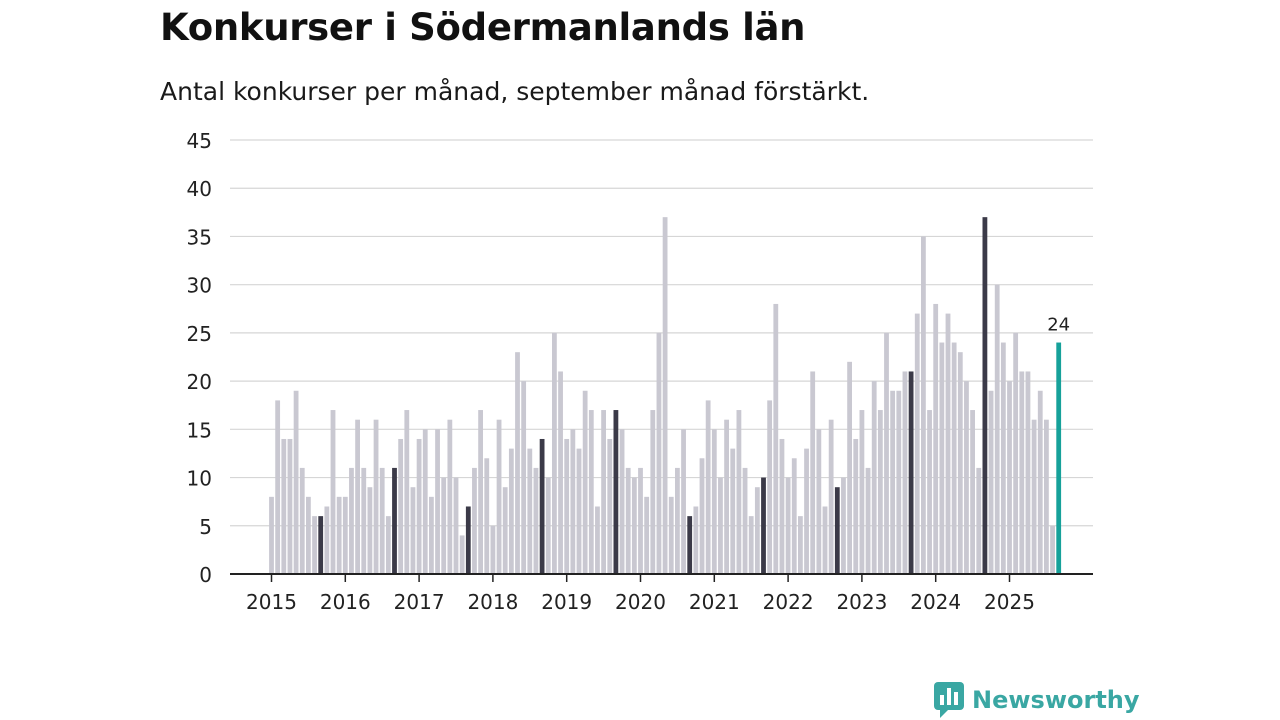 The width and height of the screenshot is (1280, 720). Describe the element at coordinates (949, 700) in the screenshot. I see `newsworthy-logo-icon` at that location.